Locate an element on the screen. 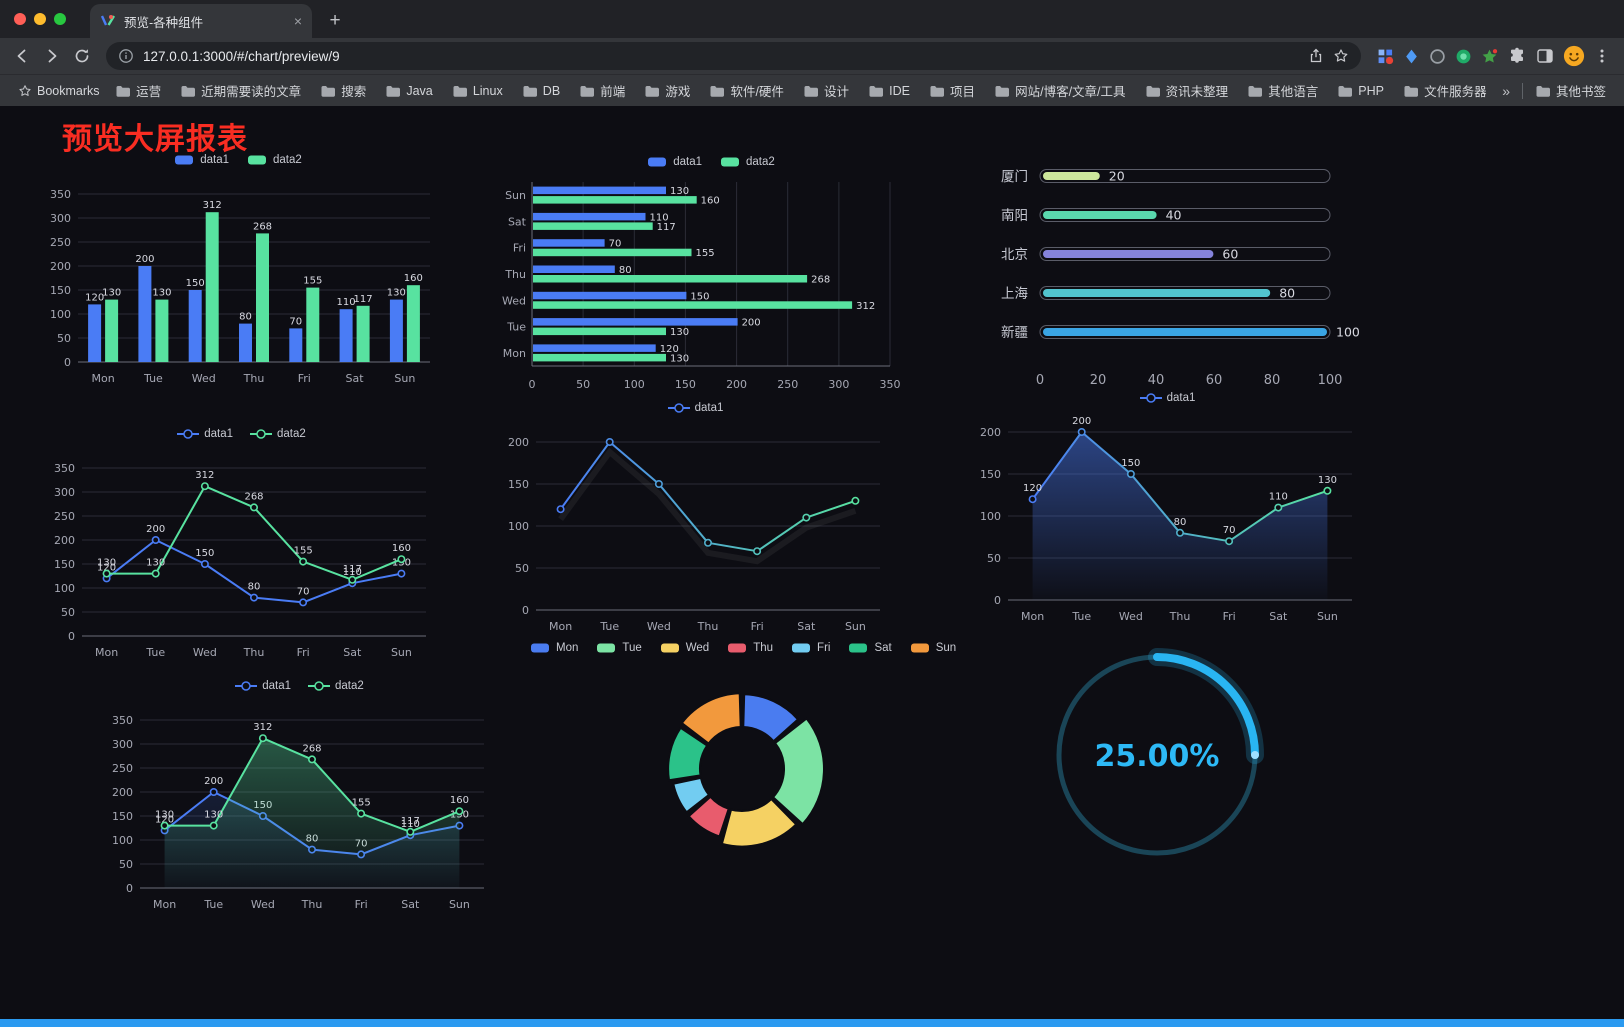  svg-text: 50 is located at coordinates (68, 612).